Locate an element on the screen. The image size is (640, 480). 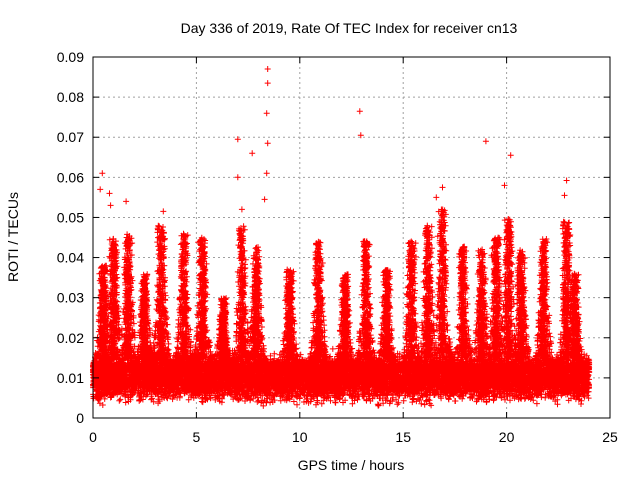
y-tick-label: 0.01 is located at coordinates (70, 378).